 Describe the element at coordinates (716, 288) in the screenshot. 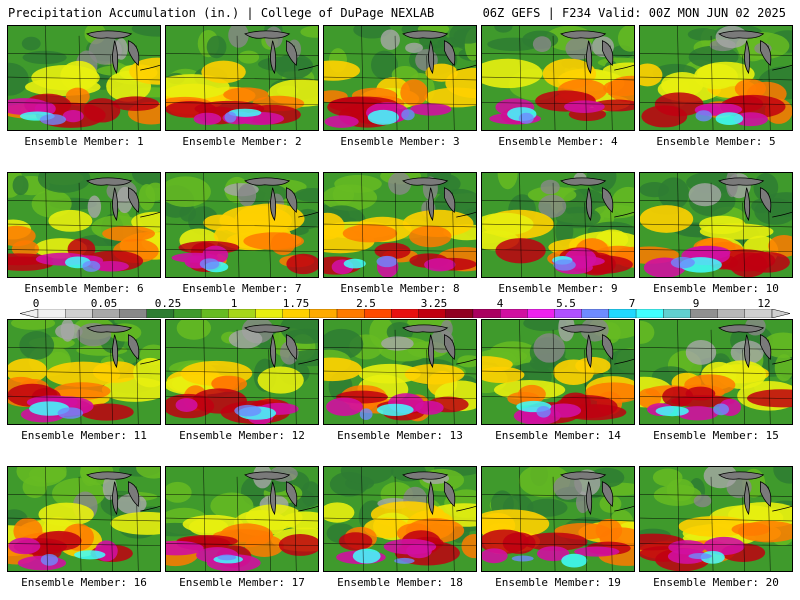

I see `ensemble-member-label: Ensemble Member: 10` at that location.